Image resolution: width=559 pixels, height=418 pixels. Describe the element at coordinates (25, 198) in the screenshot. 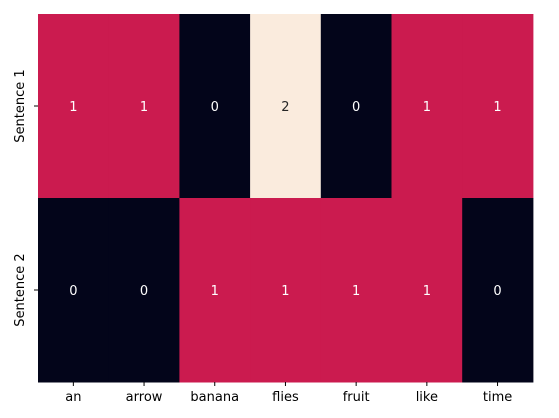

I see `y-axis: Sentence 1 Sentence 2` at that location.